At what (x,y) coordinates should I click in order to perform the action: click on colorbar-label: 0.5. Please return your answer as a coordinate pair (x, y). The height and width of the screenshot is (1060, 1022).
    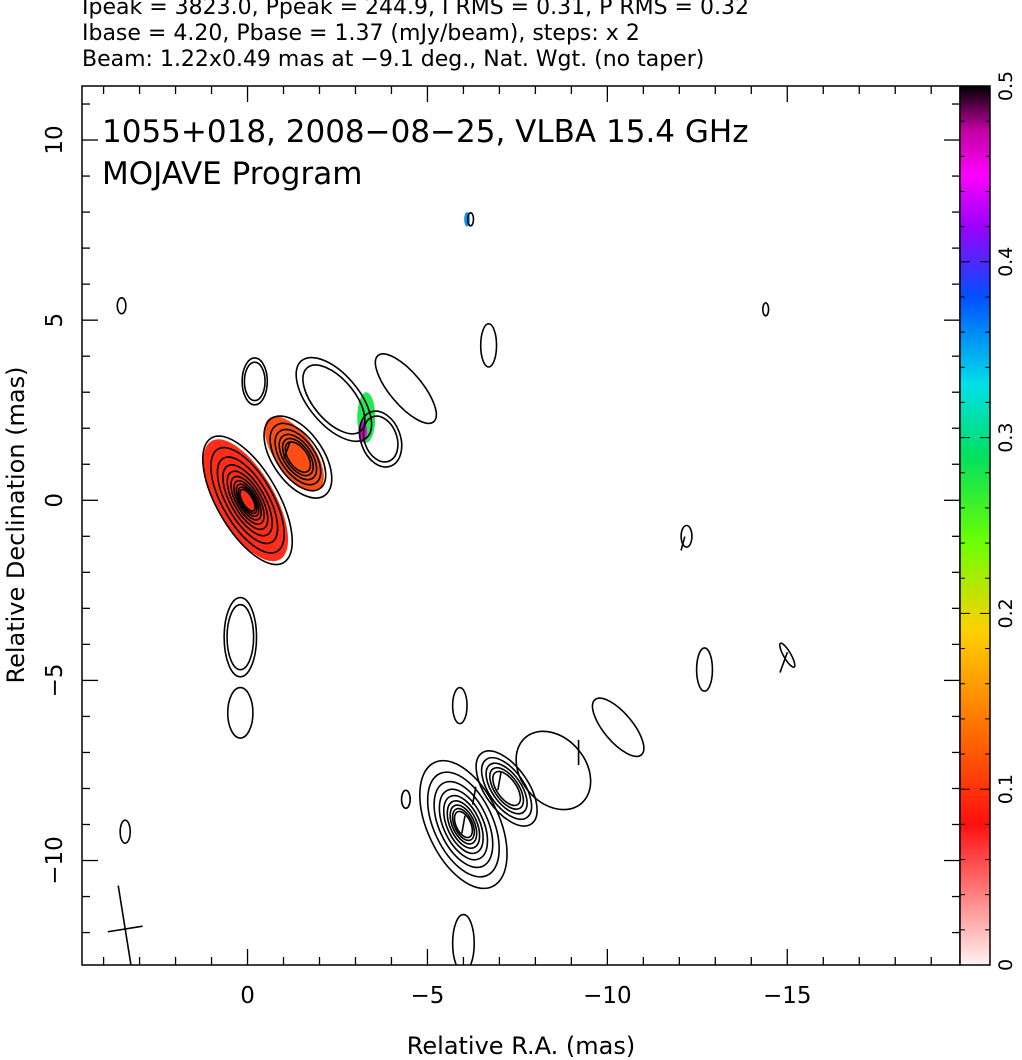
    Looking at the image, I should click on (1006, 86).